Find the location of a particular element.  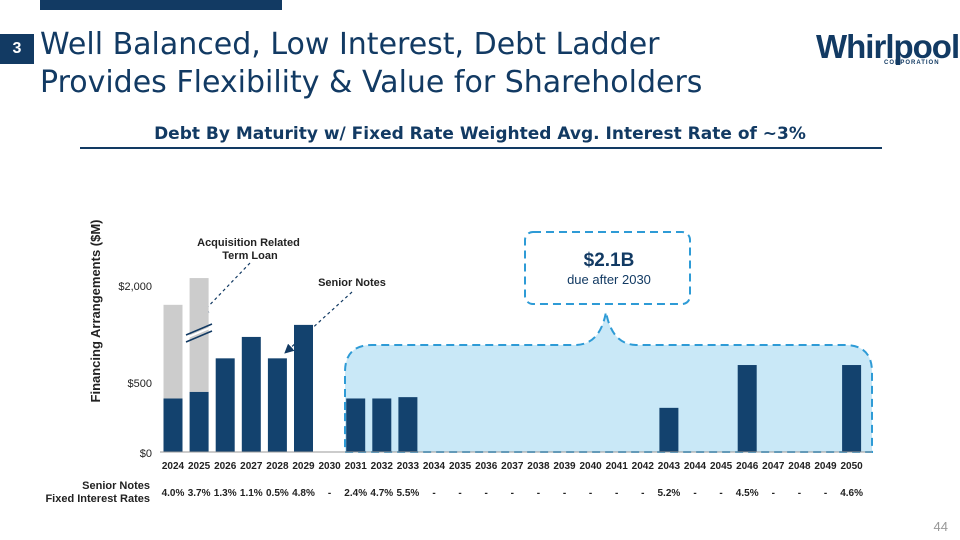

rate-2047: - is located at coordinates (773, 493).